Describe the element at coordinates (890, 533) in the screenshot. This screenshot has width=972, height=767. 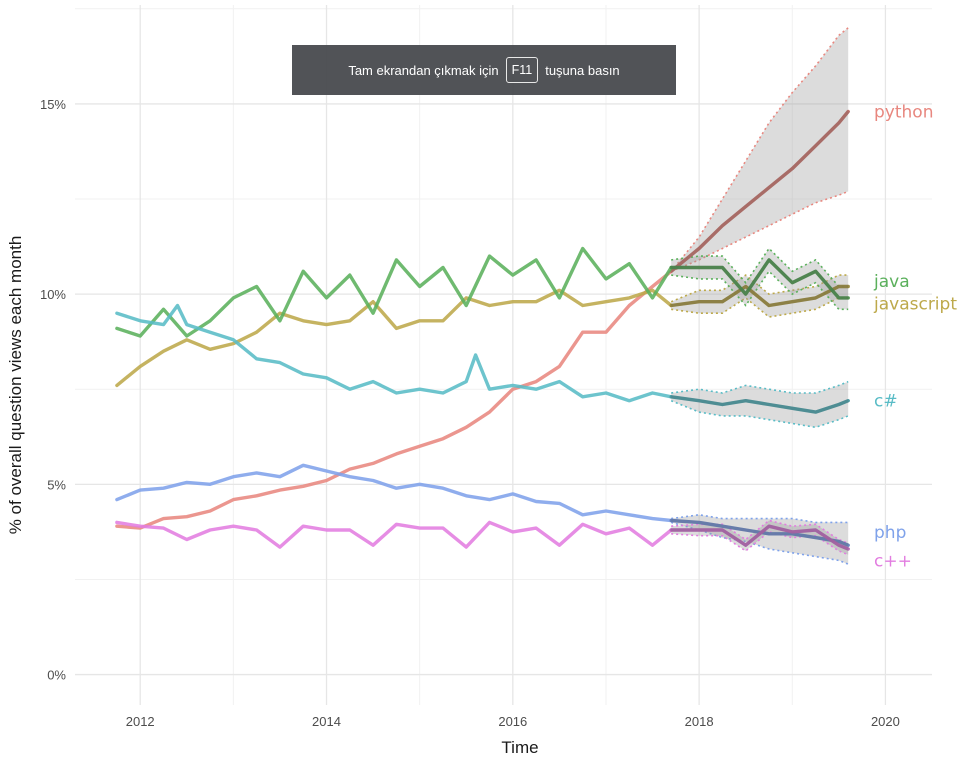
I see `series-label-php: php` at that location.